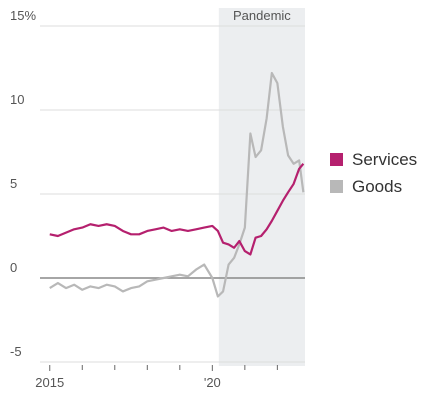 This screenshot has width=438, height=394. I want to click on y-tick-label: 0, so click(13, 267).